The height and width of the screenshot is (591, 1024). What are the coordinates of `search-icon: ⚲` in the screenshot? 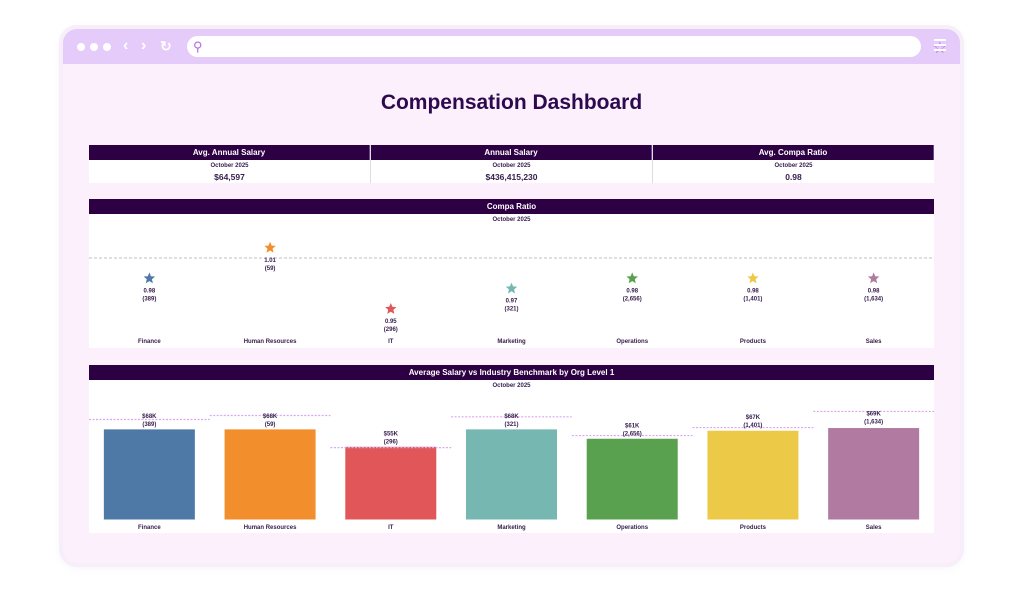 It's located at (198, 46).